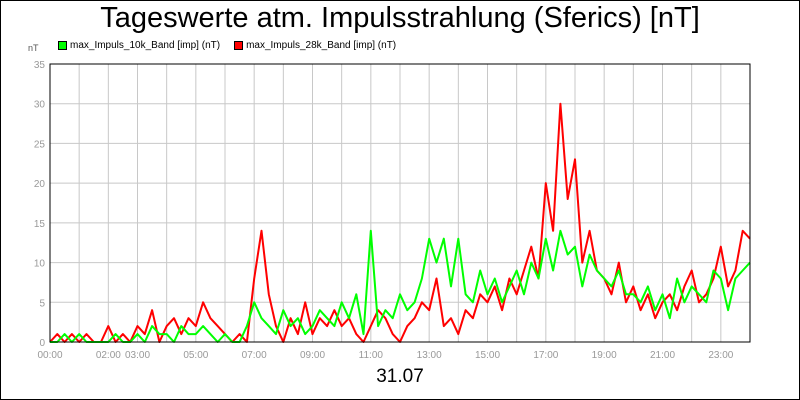 The height and width of the screenshot is (400, 800). Describe the element at coordinates (42, 303) in the screenshot. I see `y-tick-label: 5` at that location.